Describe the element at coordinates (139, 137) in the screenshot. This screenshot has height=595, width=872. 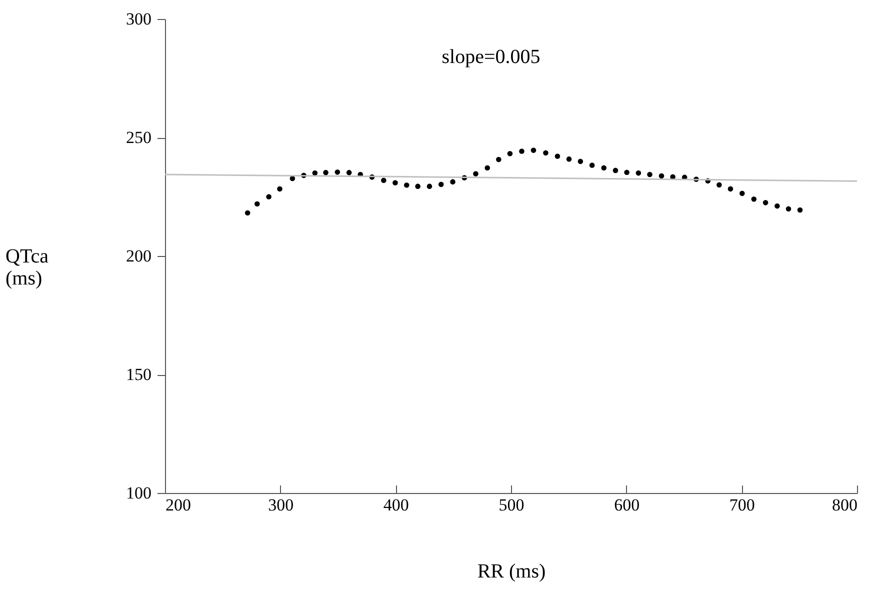
I see `y-tick-label: 250` at that location.